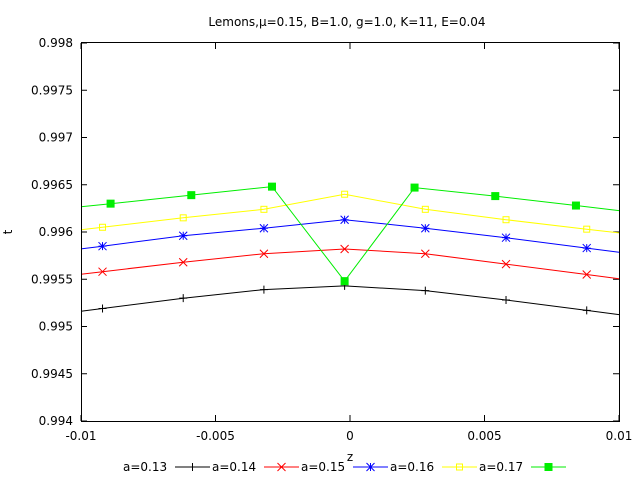 The image size is (640, 480). Describe the element at coordinates (619, 436) in the screenshot. I see `x-tick-label: 0.01` at that location.